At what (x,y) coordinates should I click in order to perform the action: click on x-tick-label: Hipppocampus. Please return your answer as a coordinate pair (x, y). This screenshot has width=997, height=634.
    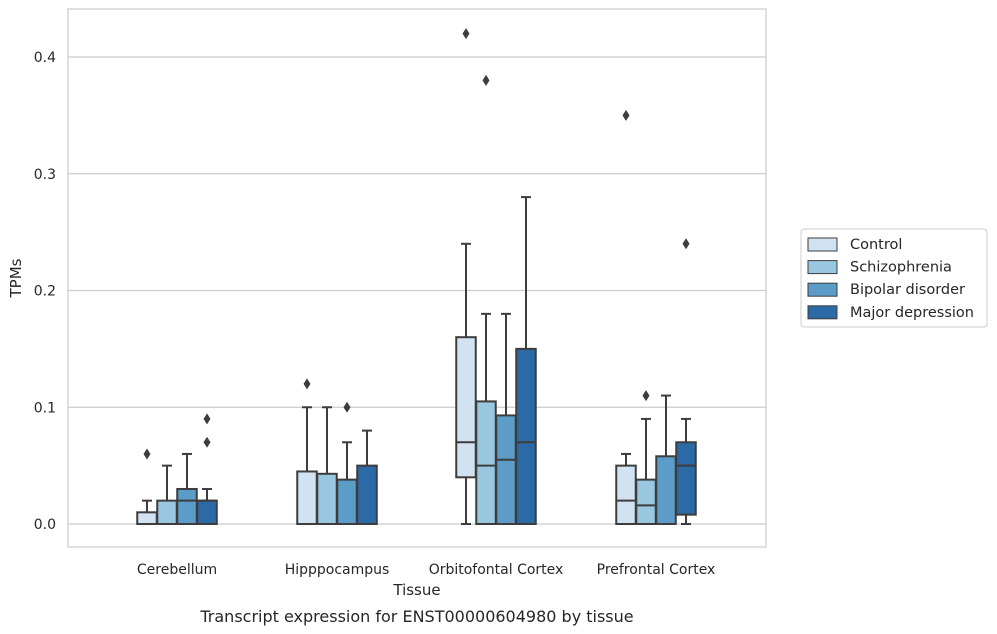
    Looking at the image, I should click on (337, 570).